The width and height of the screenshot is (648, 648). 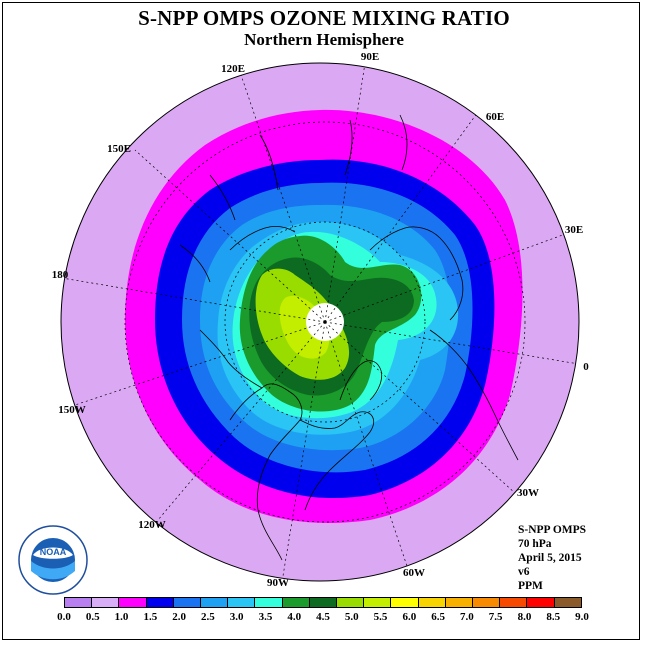 I want to click on label-150e: 150E, so click(x=119, y=149).